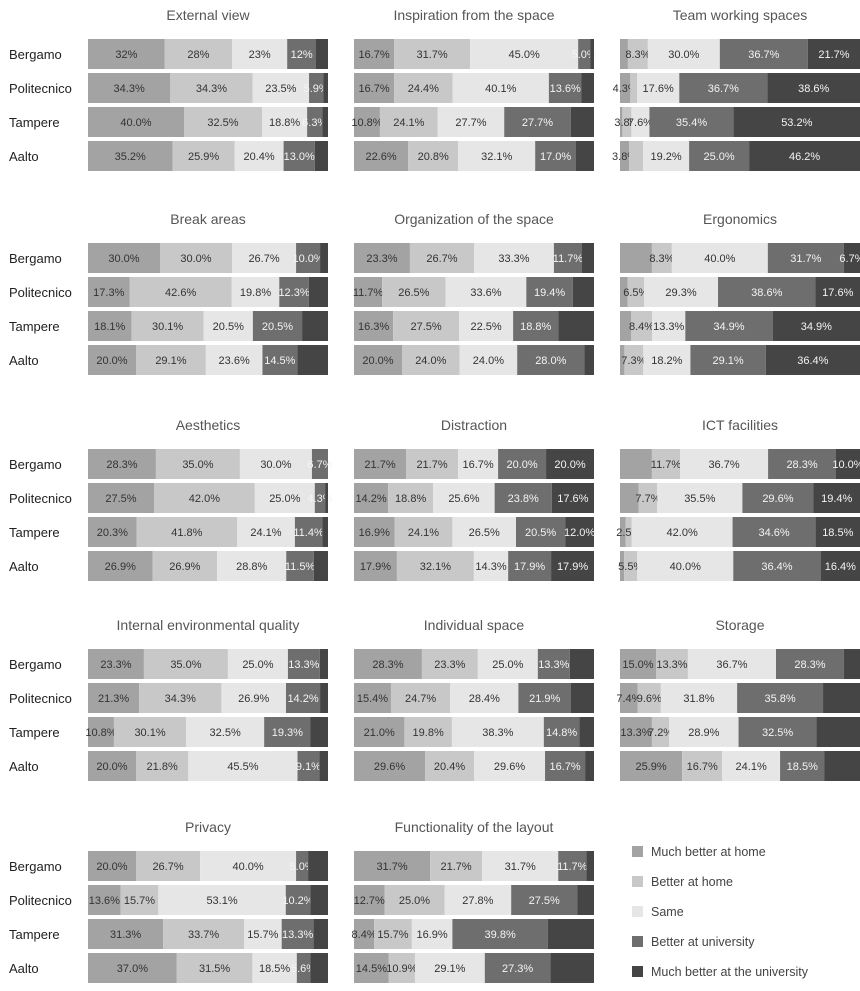 The image size is (860, 991). I want to click on data-label: 29.1%, so click(727, 361).